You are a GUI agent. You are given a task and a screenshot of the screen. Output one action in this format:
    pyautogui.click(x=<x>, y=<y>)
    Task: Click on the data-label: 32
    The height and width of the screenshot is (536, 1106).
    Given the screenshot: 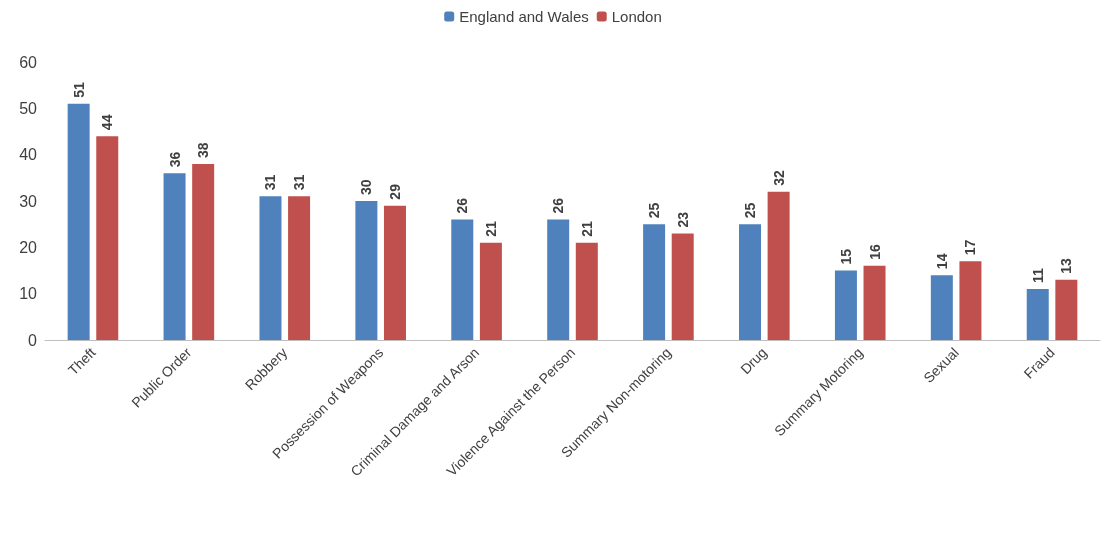 What is the action you would take?
    pyautogui.click(x=778, y=177)
    